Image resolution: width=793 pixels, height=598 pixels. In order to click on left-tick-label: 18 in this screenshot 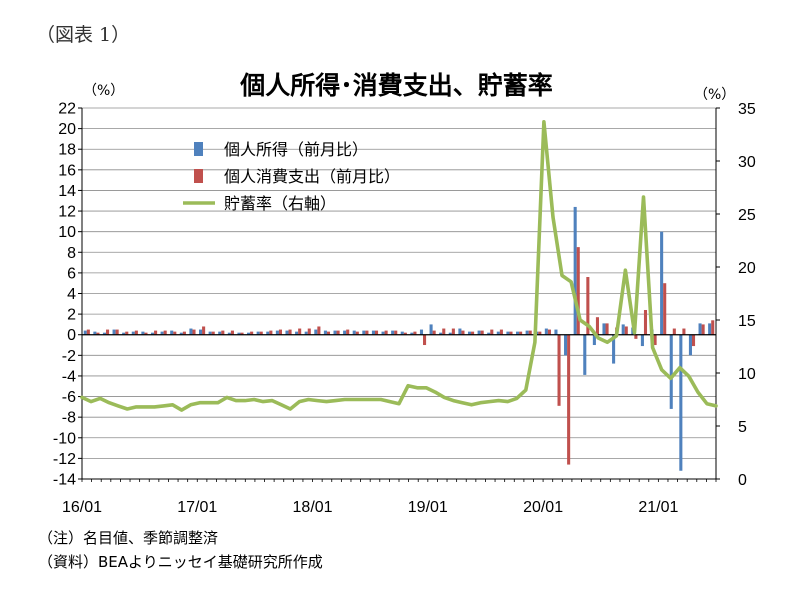, I will do `click(67, 150)`.